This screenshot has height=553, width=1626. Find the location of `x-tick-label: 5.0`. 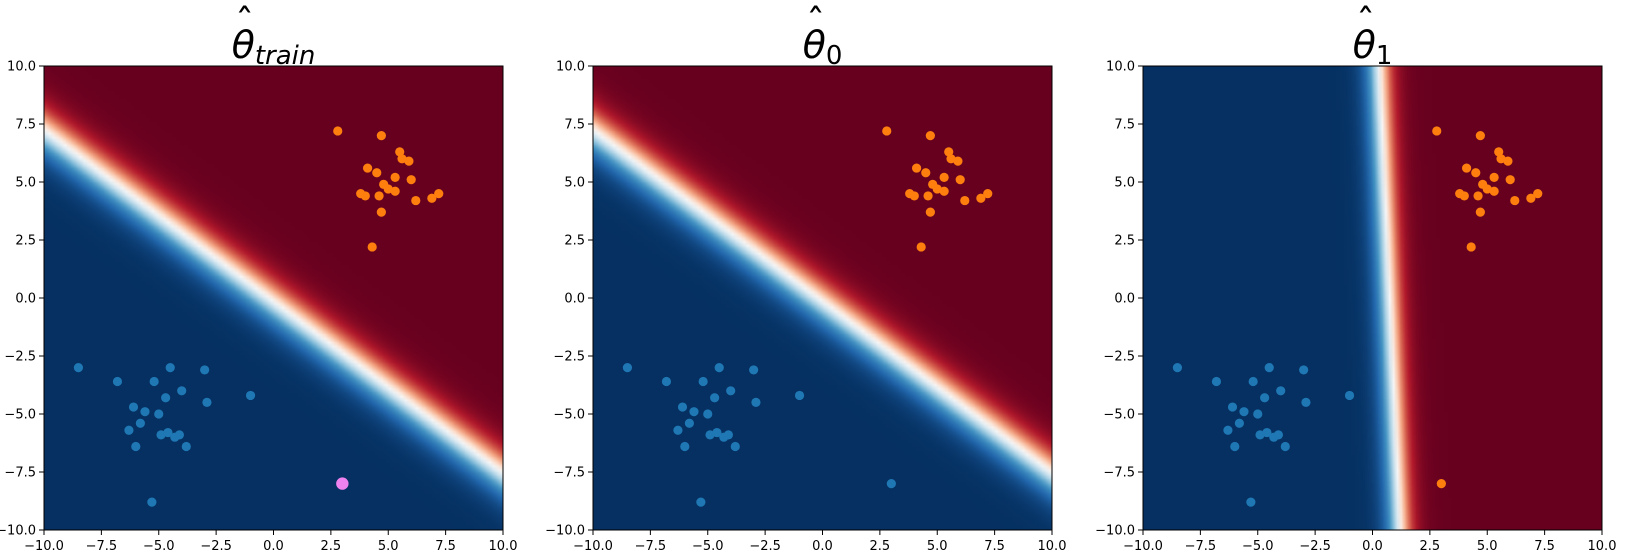

x-tick-label: 5.0 is located at coordinates (388, 546).